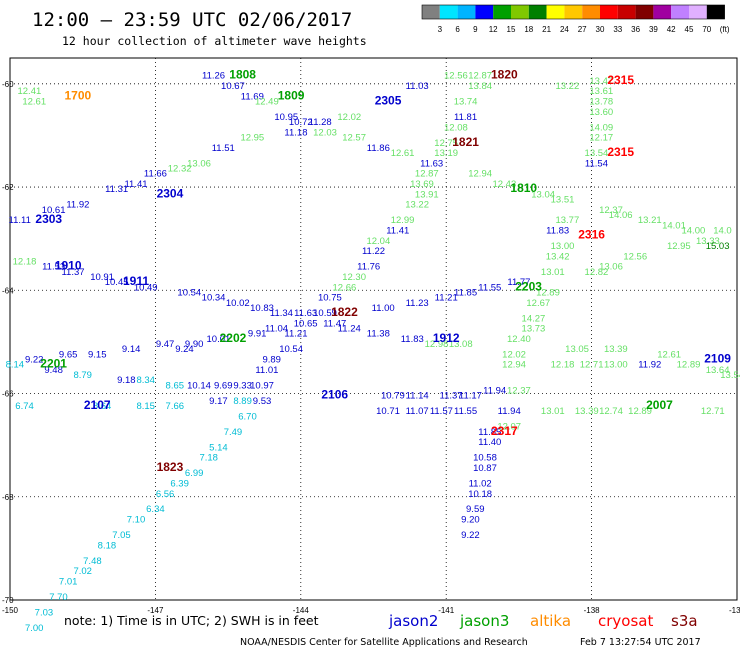 Image resolution: width=740 pixels, height=650 pixels. What do you see at coordinates (417, 303) in the screenshot?
I see `wave-height-point: 11.23` at bounding box center [417, 303].